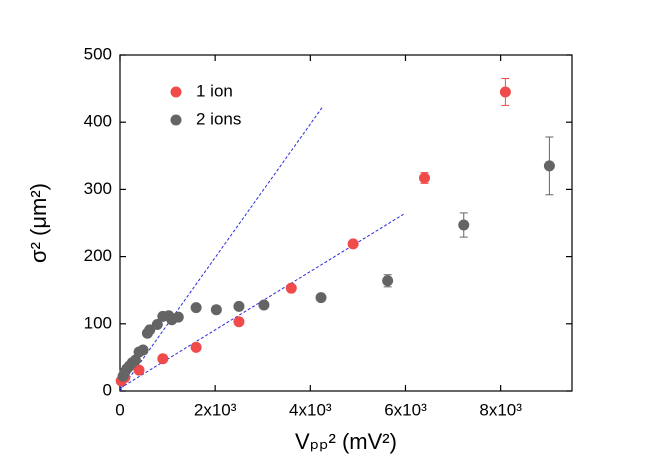 This screenshot has height=475, width=664. Describe the element at coordinates (38, 223) in the screenshot. I see `y-axis-label: σ² (μm²)` at that location.